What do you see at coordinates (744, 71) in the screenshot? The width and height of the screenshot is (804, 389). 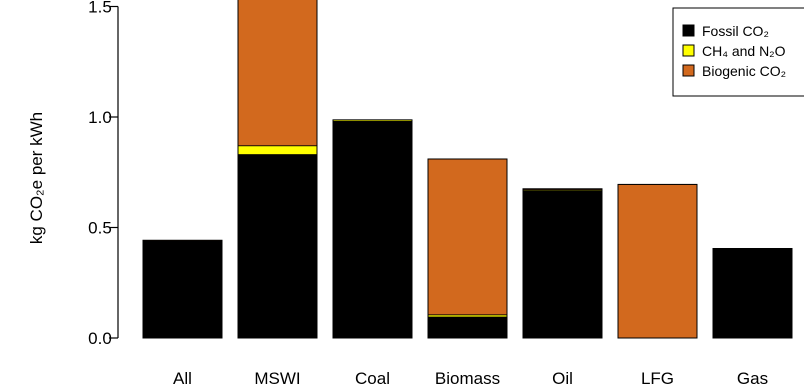 I see `legend-label: Biogenic CO₂` at bounding box center [744, 71].